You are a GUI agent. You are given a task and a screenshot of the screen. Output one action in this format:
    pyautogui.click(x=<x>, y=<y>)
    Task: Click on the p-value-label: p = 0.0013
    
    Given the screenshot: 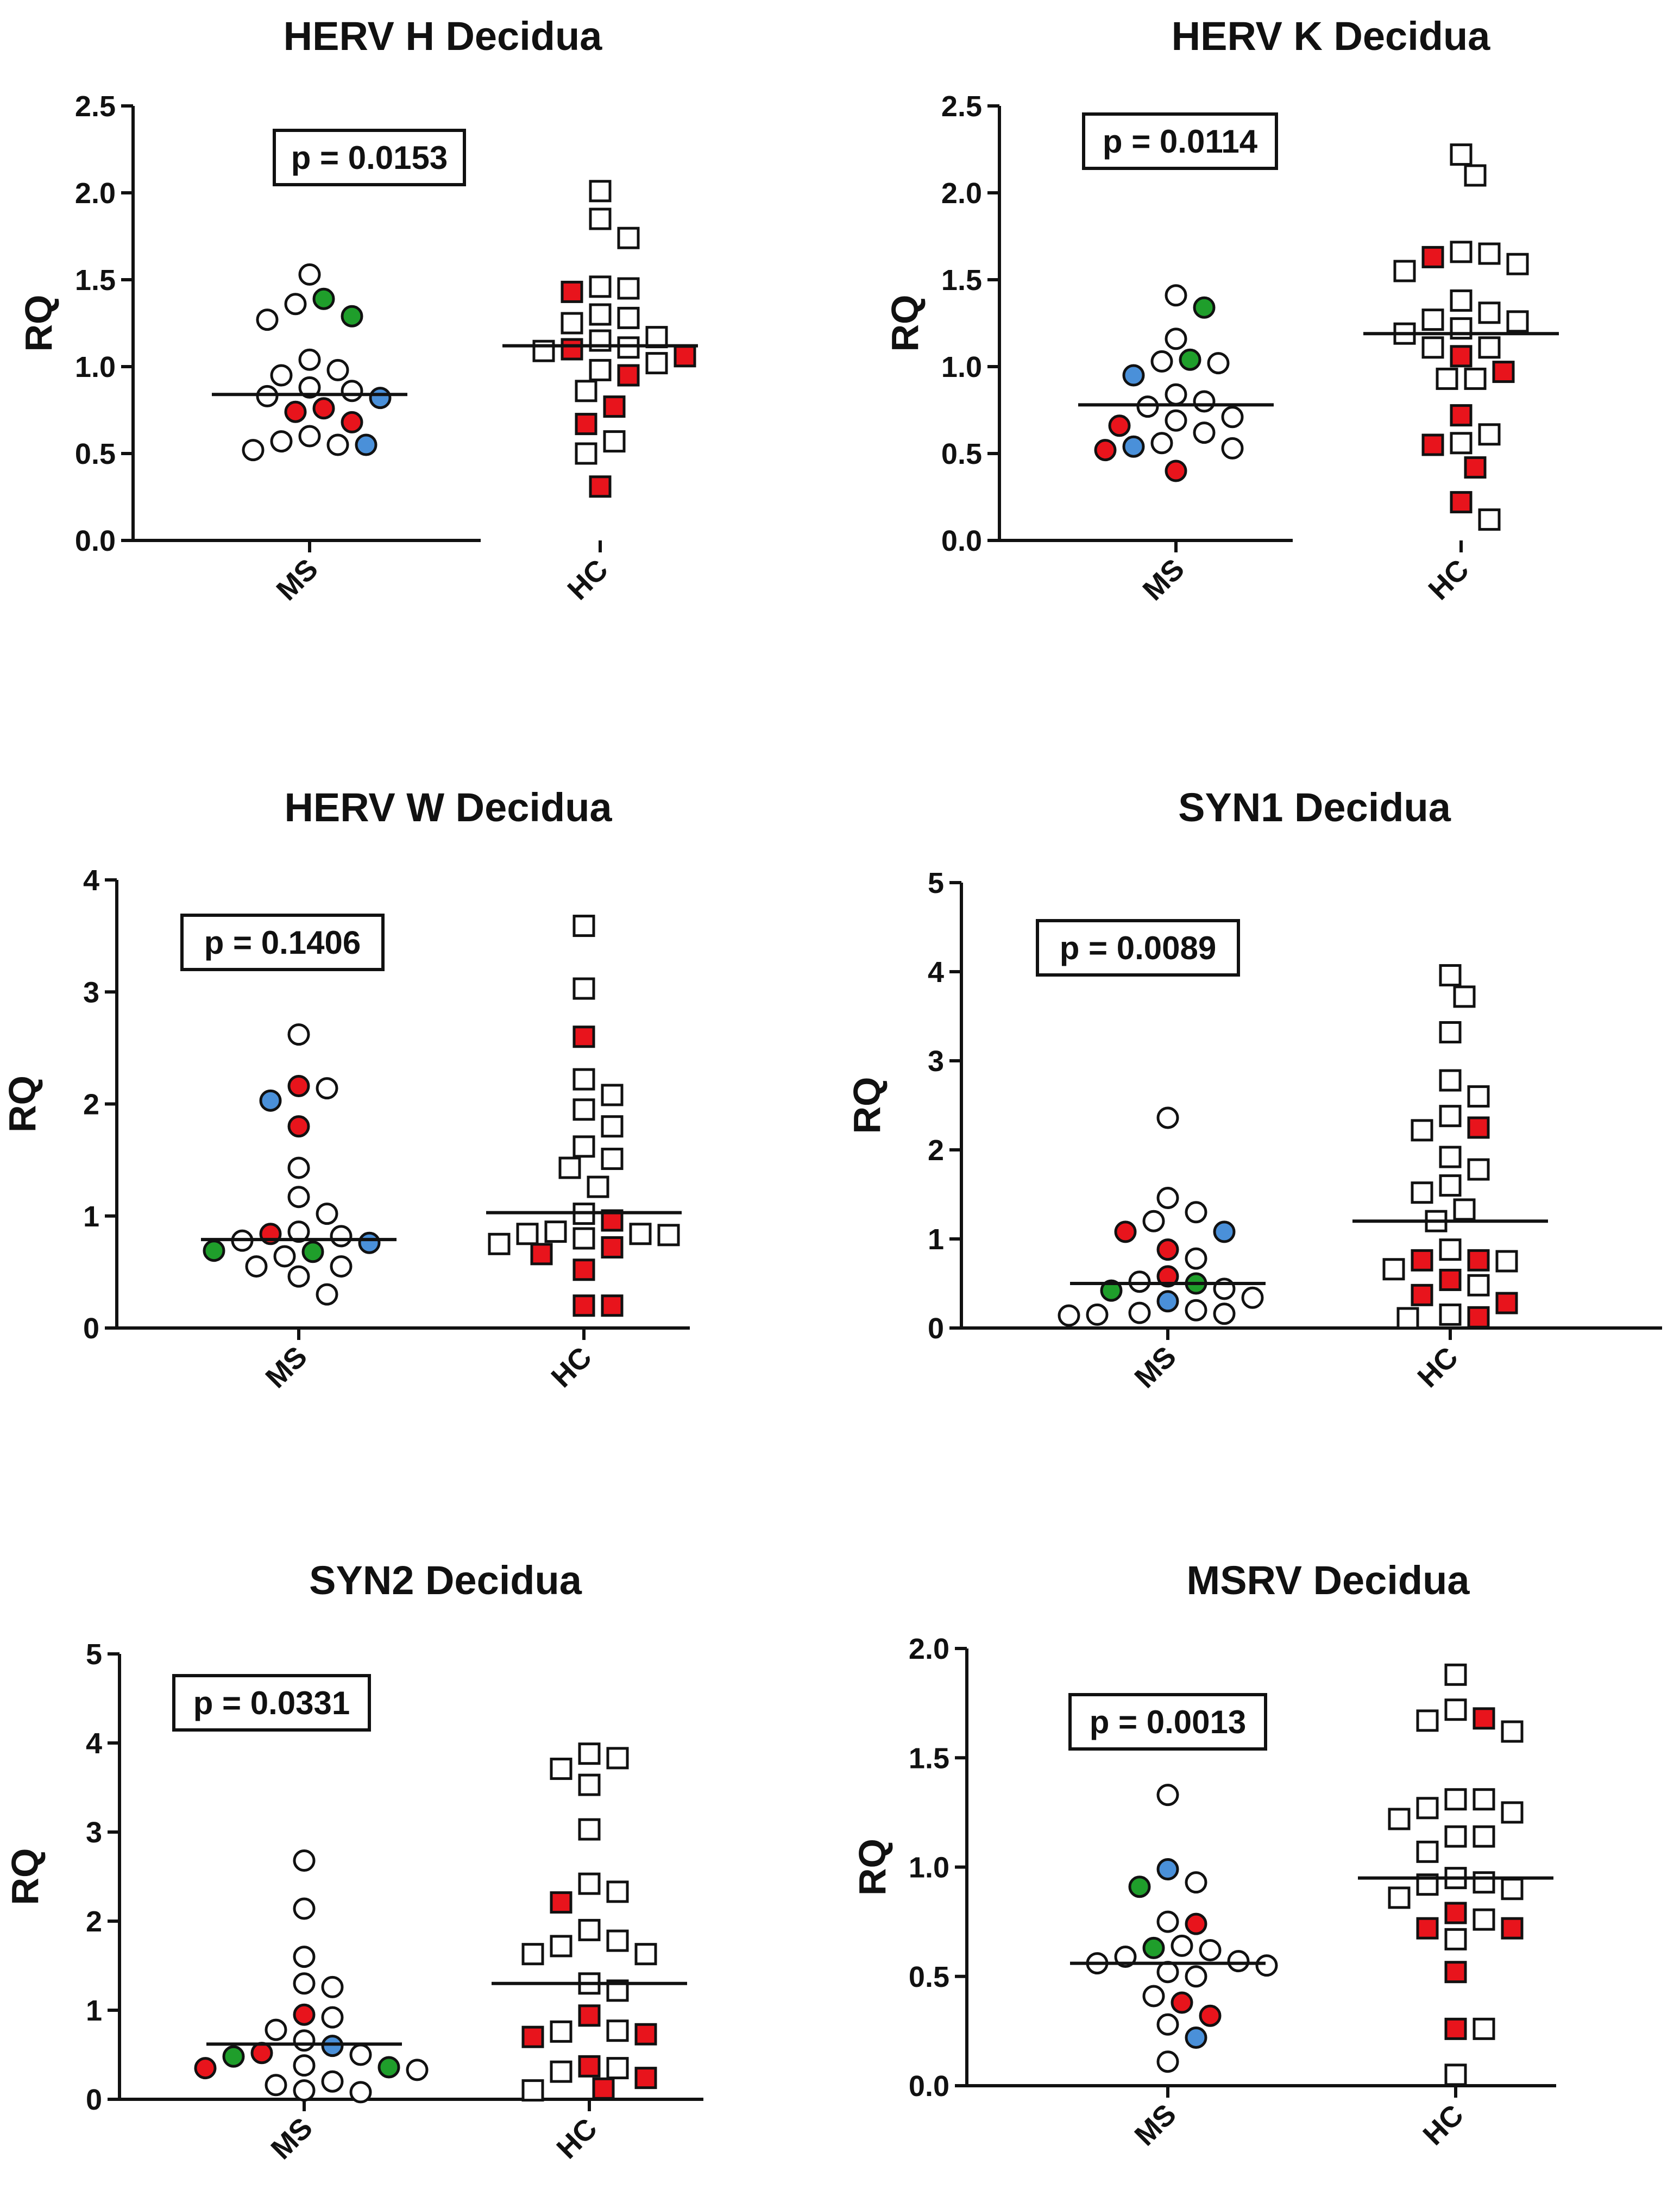 What is the action you would take?
    pyautogui.click(x=1168, y=1722)
    